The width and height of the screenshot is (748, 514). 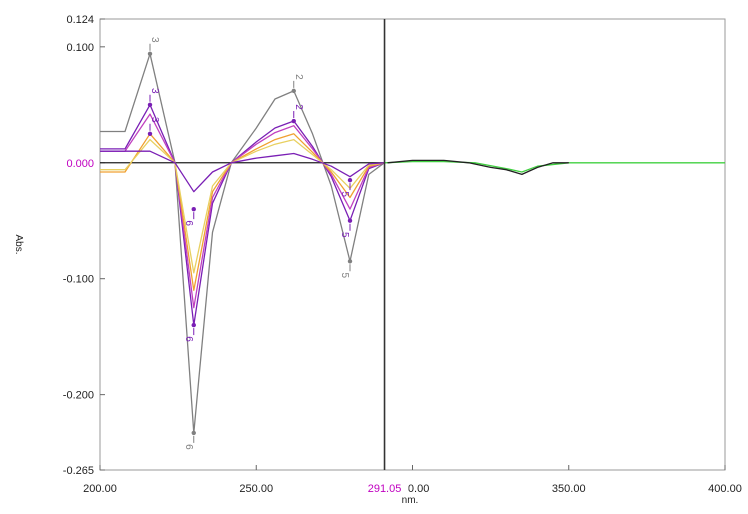 What do you see at coordinates (80, 20) in the screenshot?
I see `y-tick-label: 0.124` at bounding box center [80, 20].